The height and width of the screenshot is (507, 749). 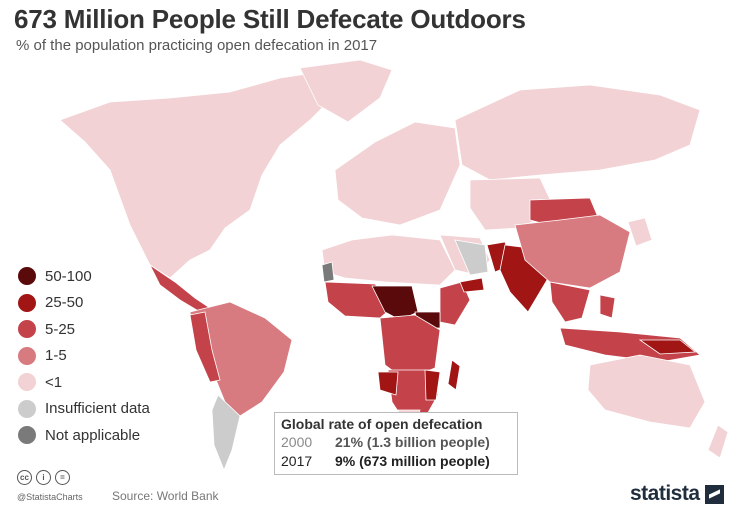 I want to click on info-value: 21% (1.3 billion people), so click(x=412, y=442).